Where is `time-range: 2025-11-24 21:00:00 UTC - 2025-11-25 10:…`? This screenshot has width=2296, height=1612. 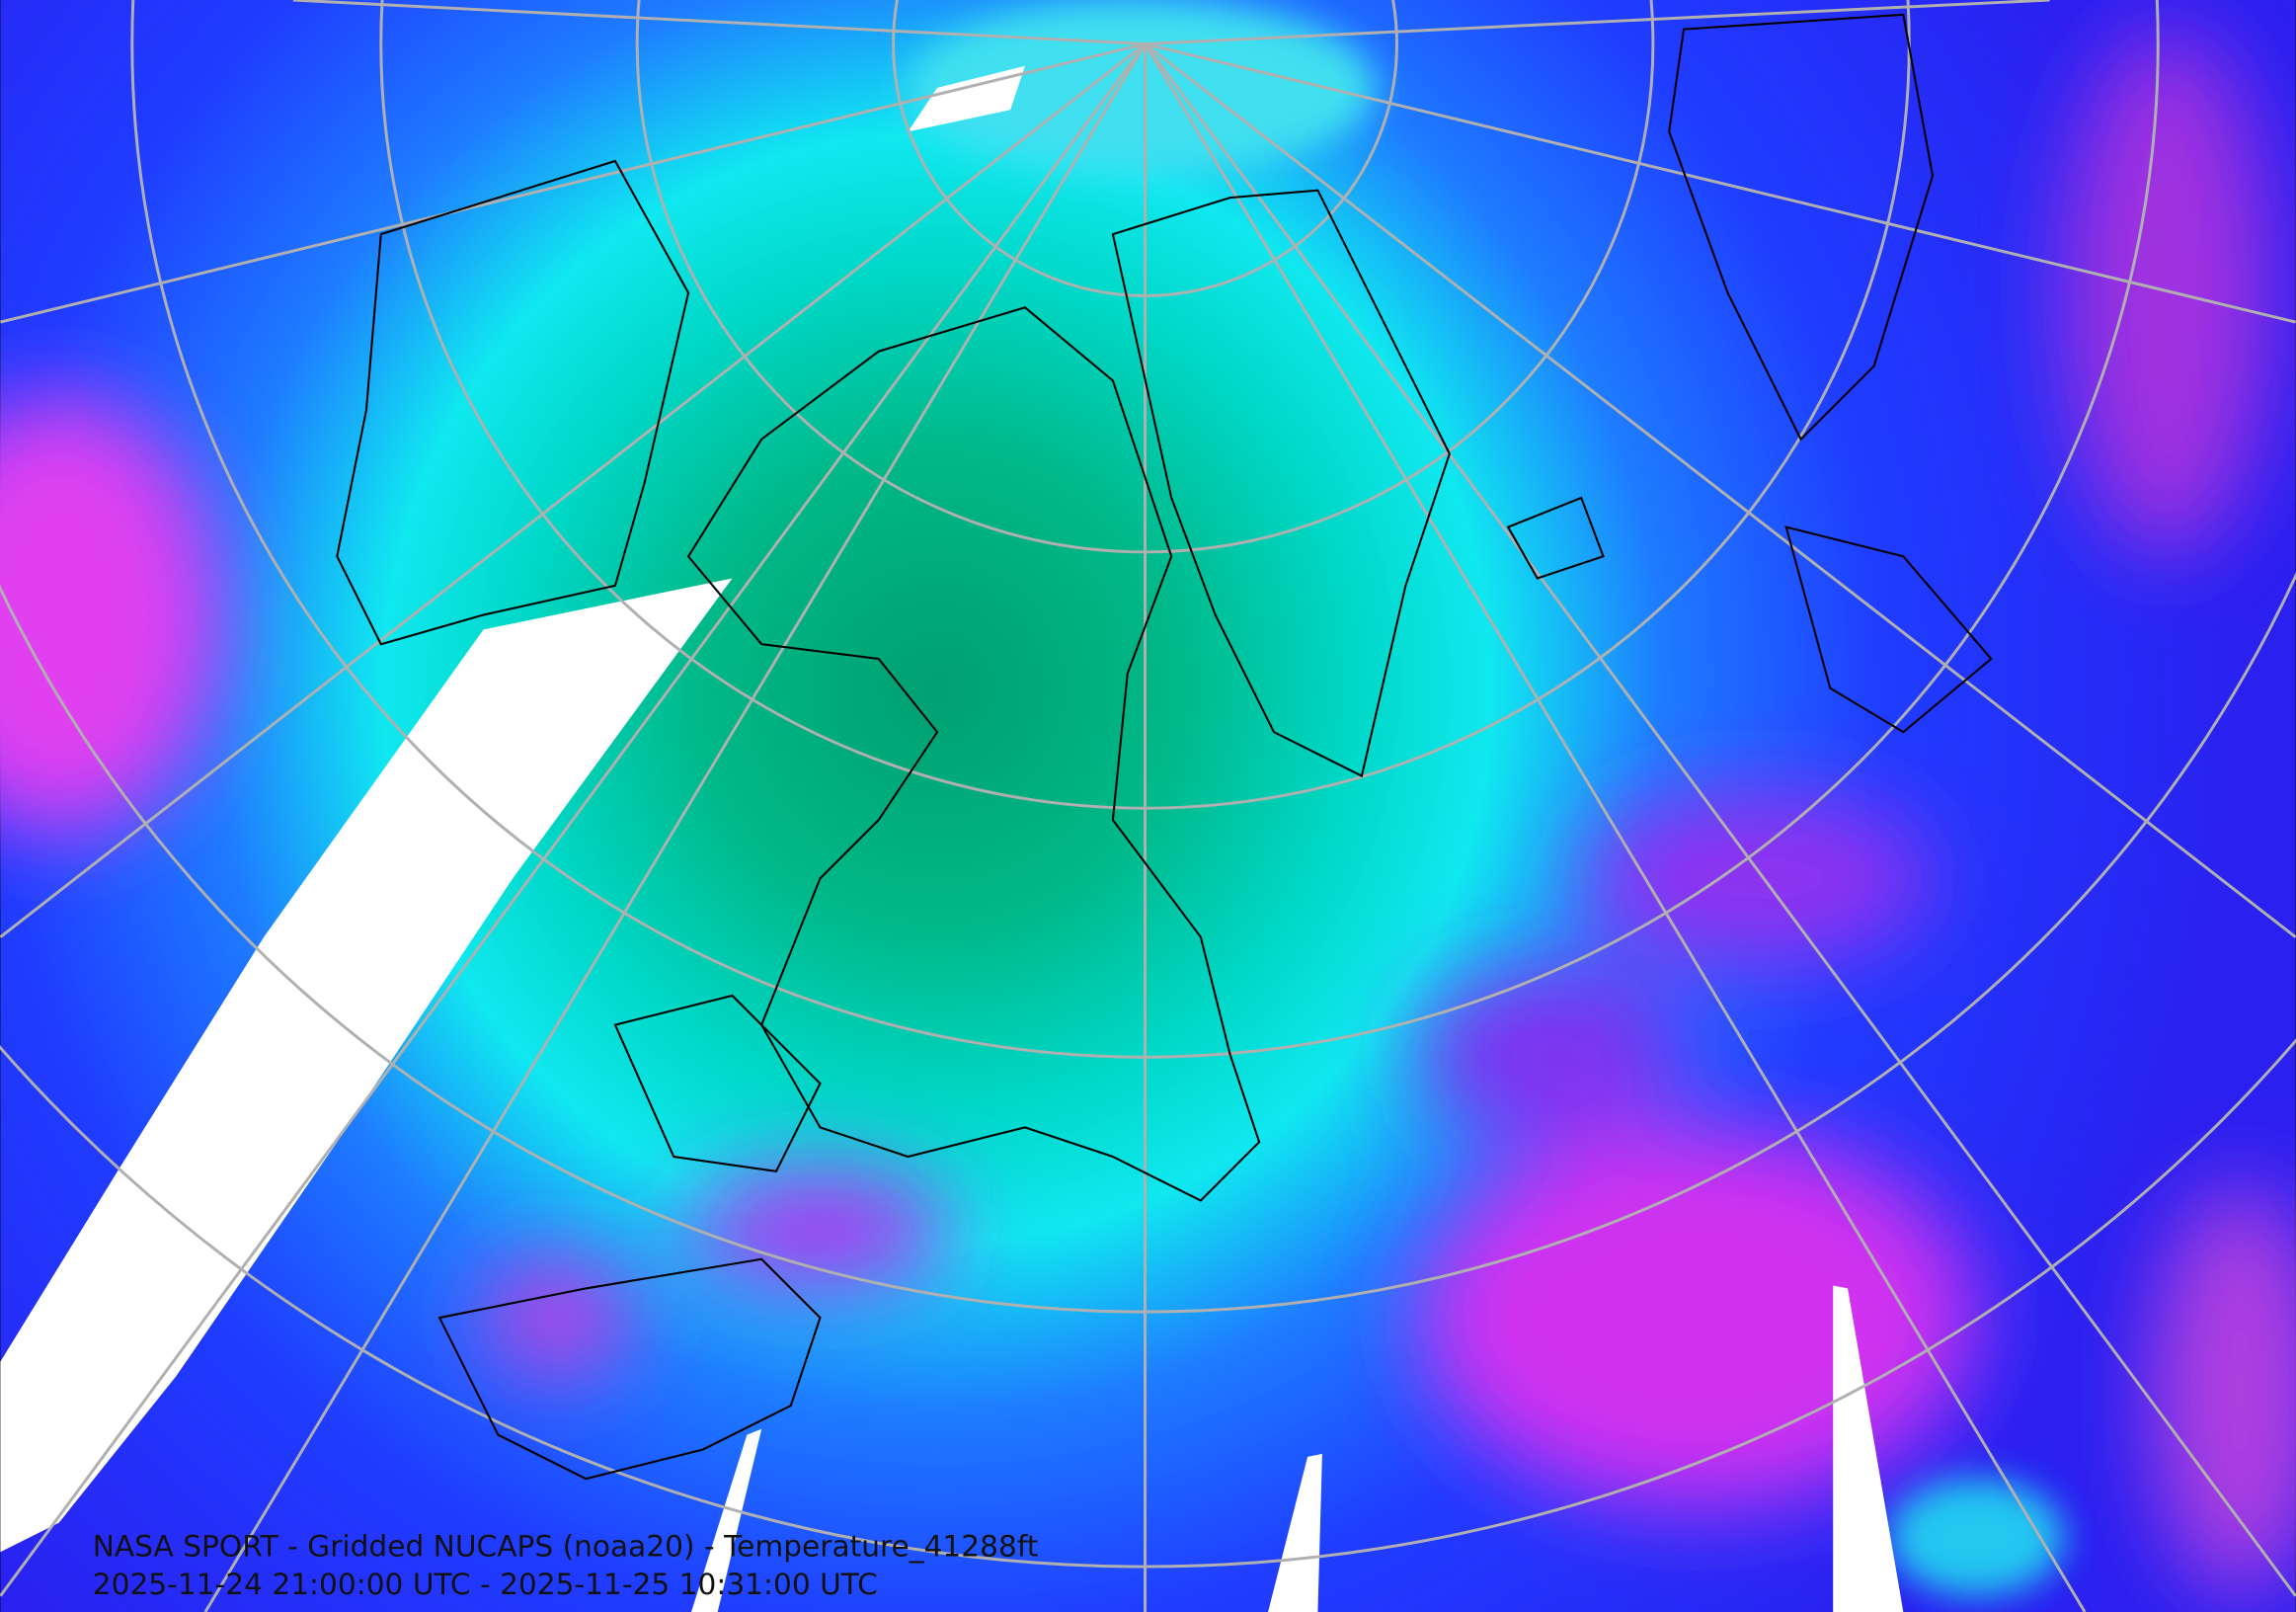 time-range: 2025-11-24 21:00:00 UTC - 2025-11-25 10:… is located at coordinates (486, 1584).